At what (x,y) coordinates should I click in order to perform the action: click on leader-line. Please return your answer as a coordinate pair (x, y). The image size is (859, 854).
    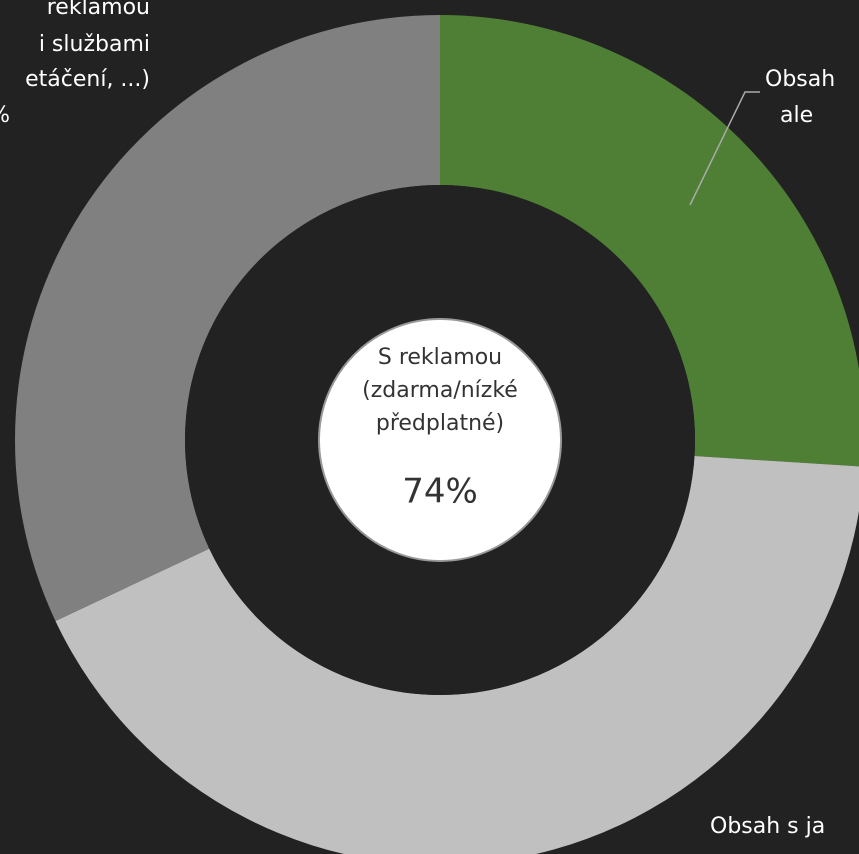
    Looking at the image, I should click on (724, 148).